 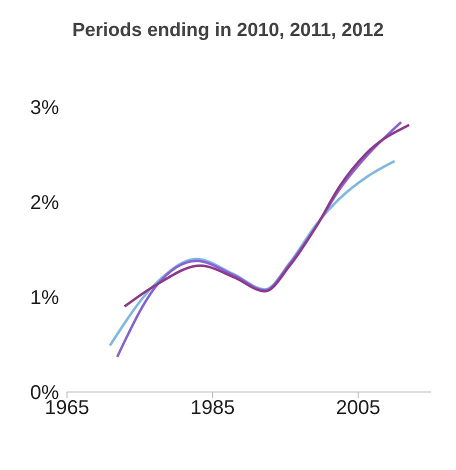 What do you see at coordinates (212, 408) in the screenshot?
I see `x-tick-label: 1985` at bounding box center [212, 408].